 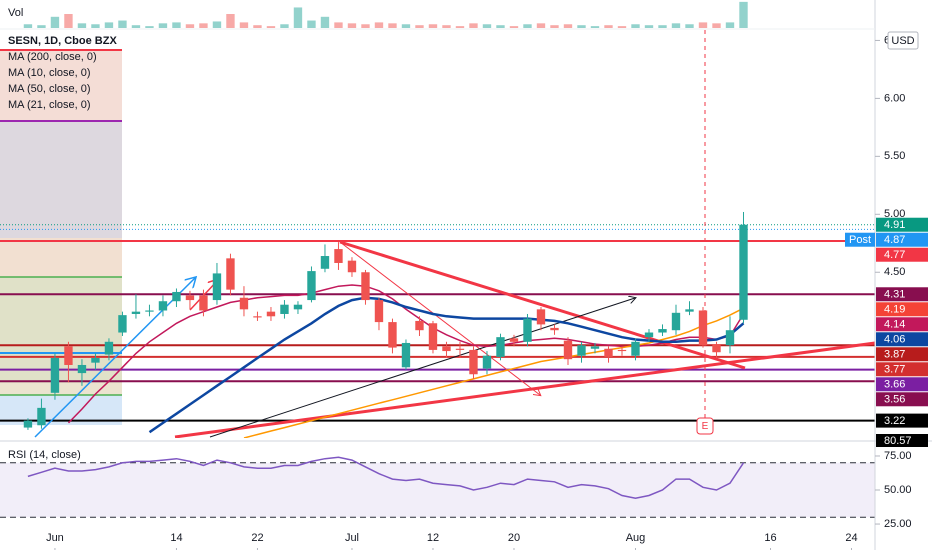 I want to click on price-tag-label: 3.66, so click(x=894, y=385).